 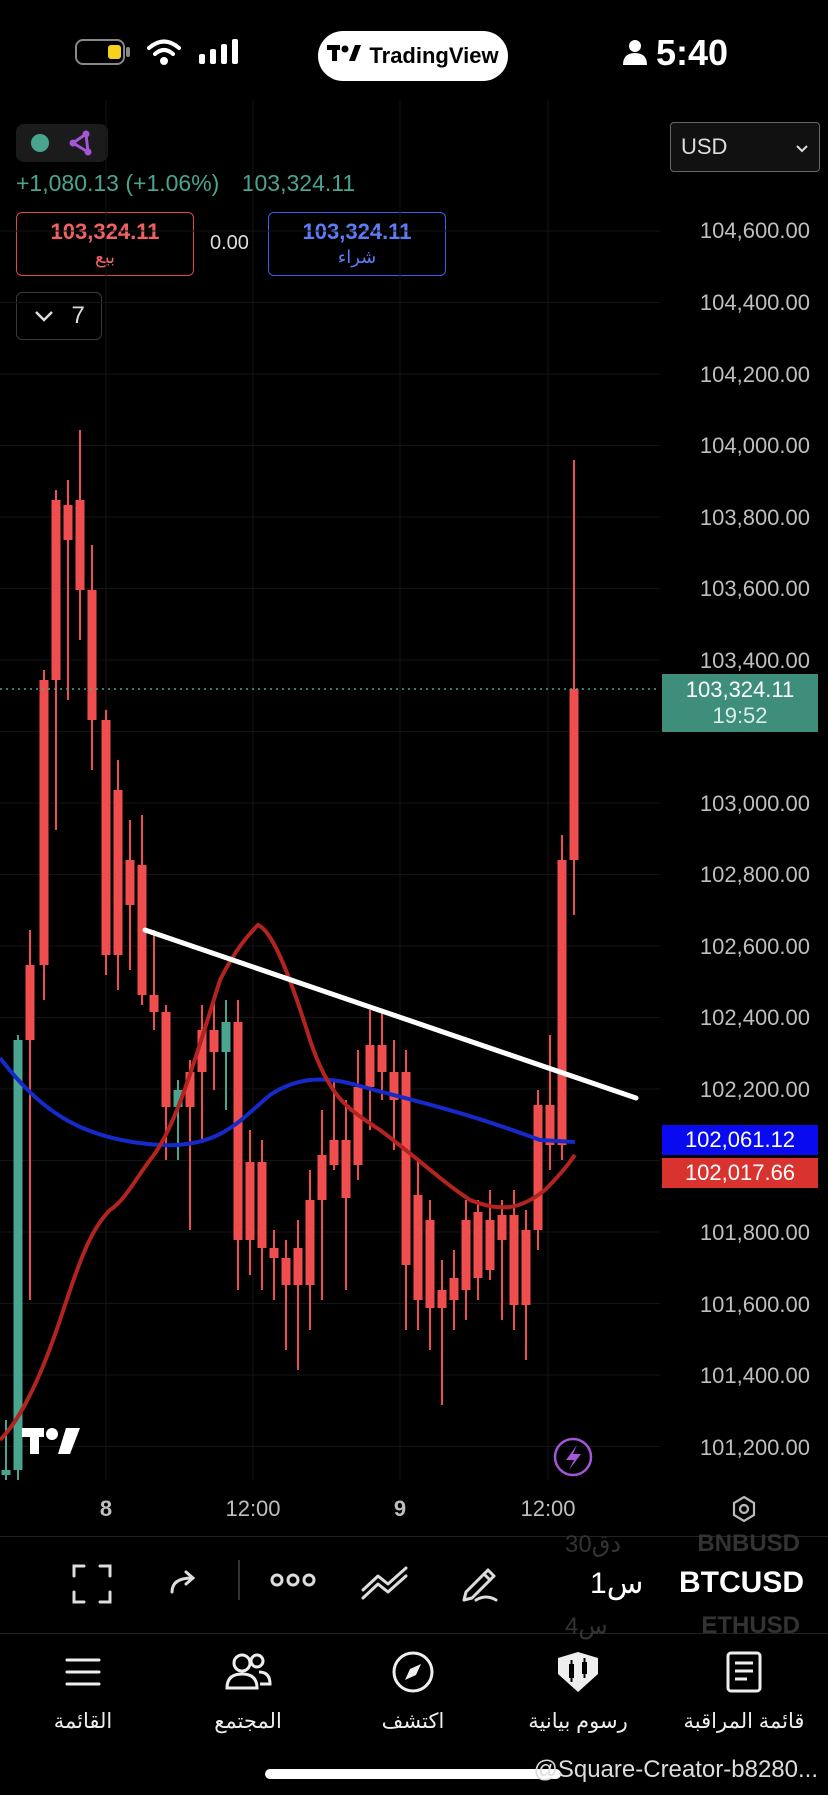 I want to click on last-price-tag: 103,324.11 19:52, so click(x=740, y=703).